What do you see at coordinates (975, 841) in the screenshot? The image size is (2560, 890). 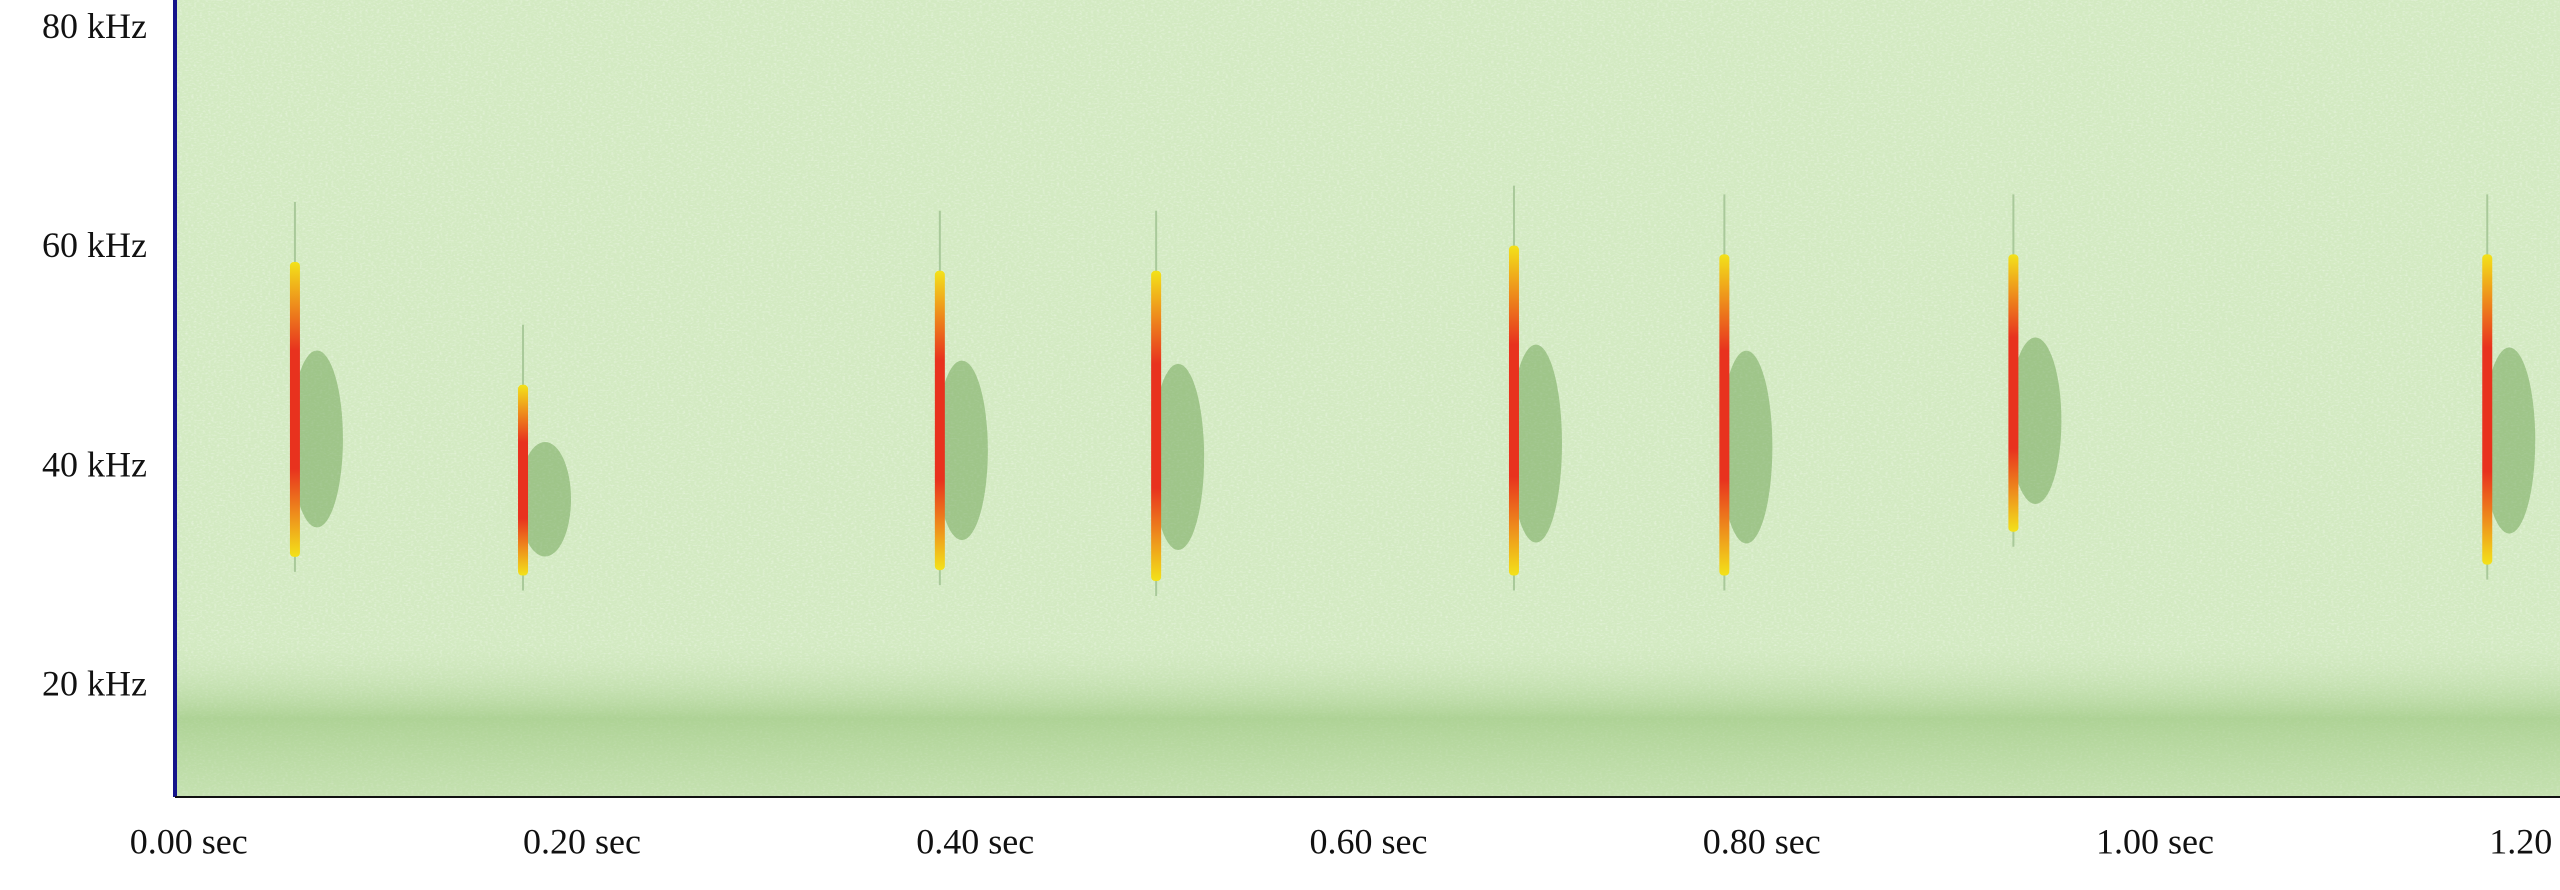 I see `x-tick-label: 0.40 sec` at bounding box center [975, 841].